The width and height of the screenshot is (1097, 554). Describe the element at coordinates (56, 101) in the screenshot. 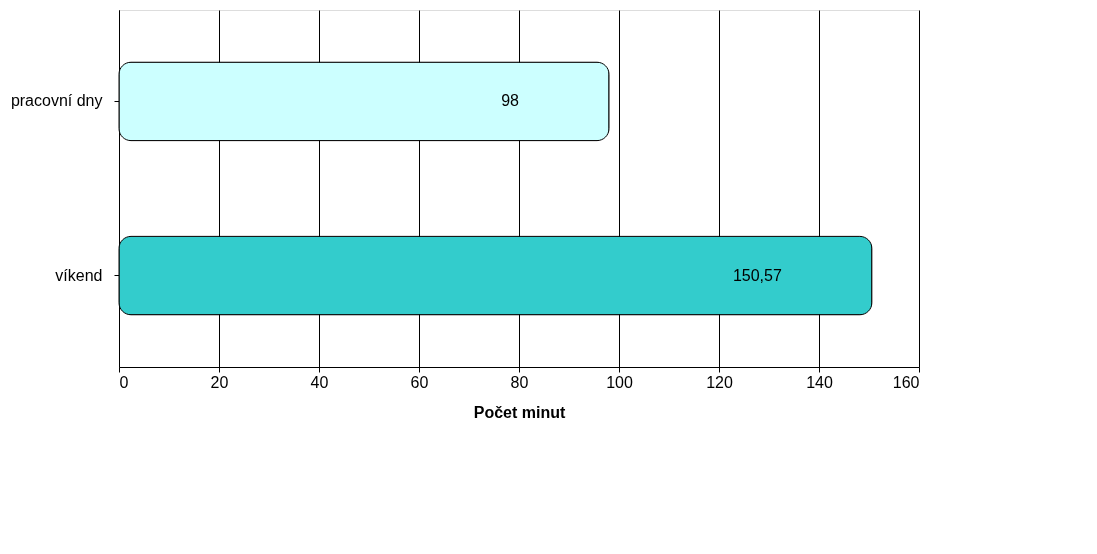

I see `y-tick-label: pracovní dny` at that location.